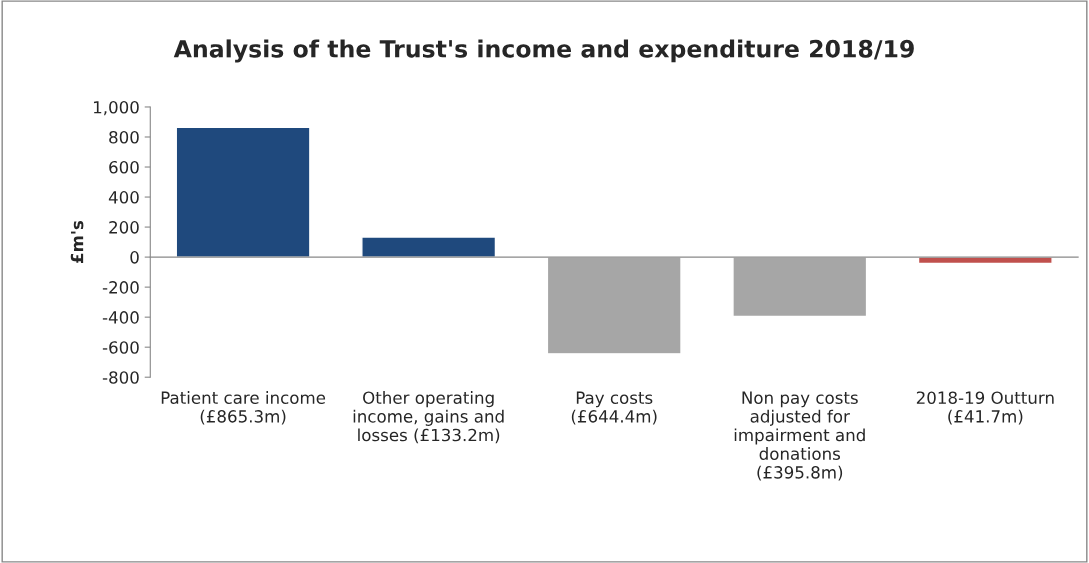 Image resolution: width=1089 pixels, height=563 pixels. Describe the element at coordinates (77, 242) in the screenshot. I see `y-axis-title: £m's` at that location.